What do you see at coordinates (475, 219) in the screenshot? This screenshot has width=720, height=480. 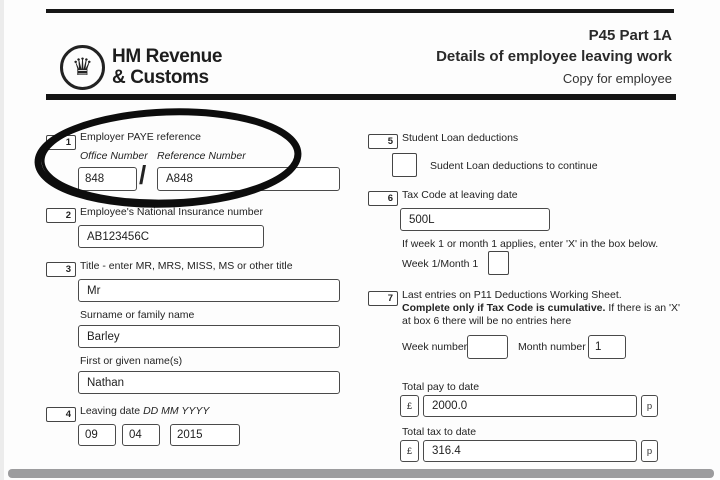 I see `tax-code-field: 500L` at bounding box center [475, 219].